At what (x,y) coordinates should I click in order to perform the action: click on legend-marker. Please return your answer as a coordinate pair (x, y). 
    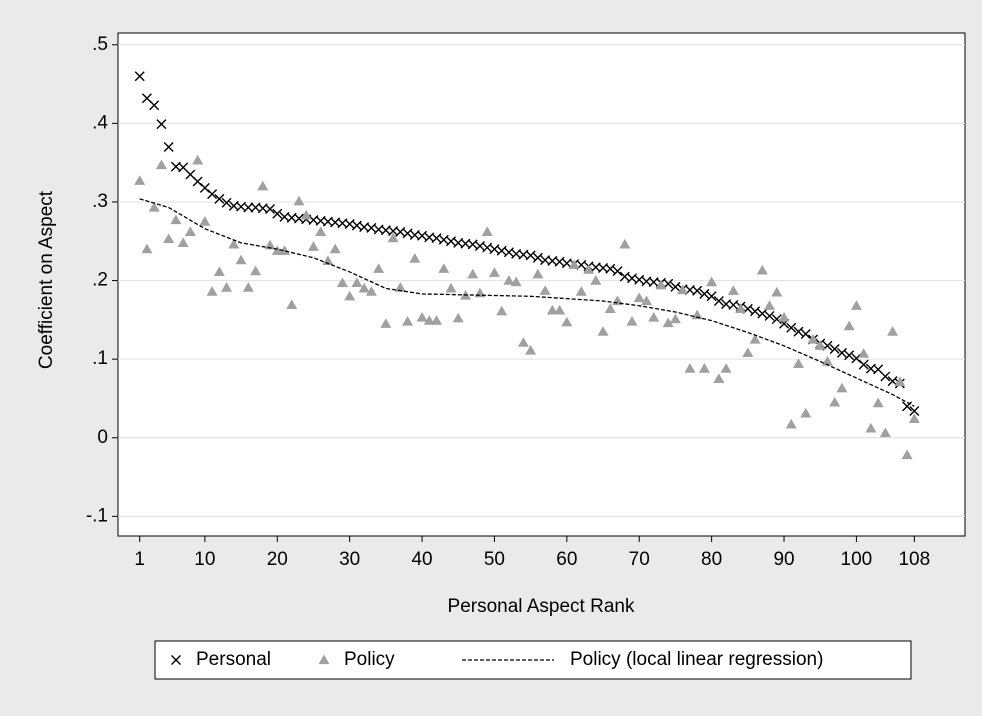
    Looking at the image, I should click on (176, 660).